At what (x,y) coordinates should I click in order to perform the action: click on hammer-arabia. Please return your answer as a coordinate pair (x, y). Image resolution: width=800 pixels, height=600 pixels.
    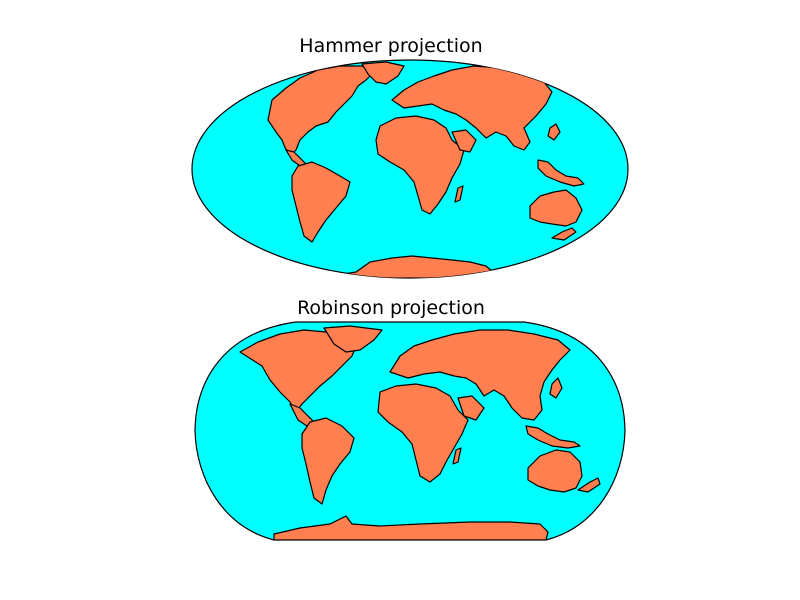
    Looking at the image, I should click on (464, 141).